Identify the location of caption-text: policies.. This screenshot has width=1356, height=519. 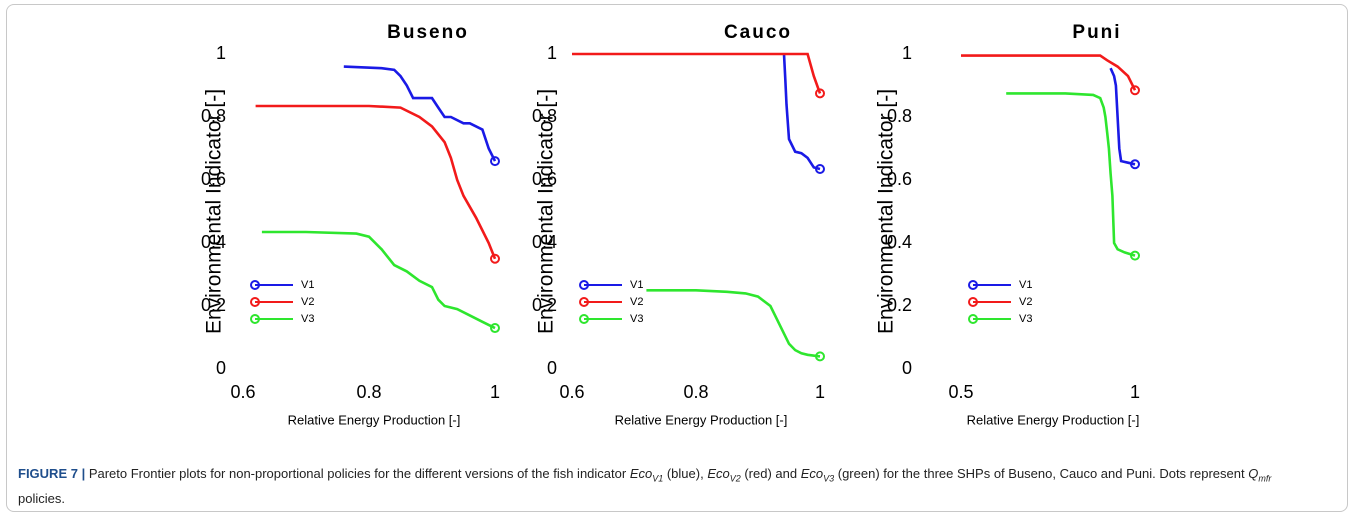
(41, 498).